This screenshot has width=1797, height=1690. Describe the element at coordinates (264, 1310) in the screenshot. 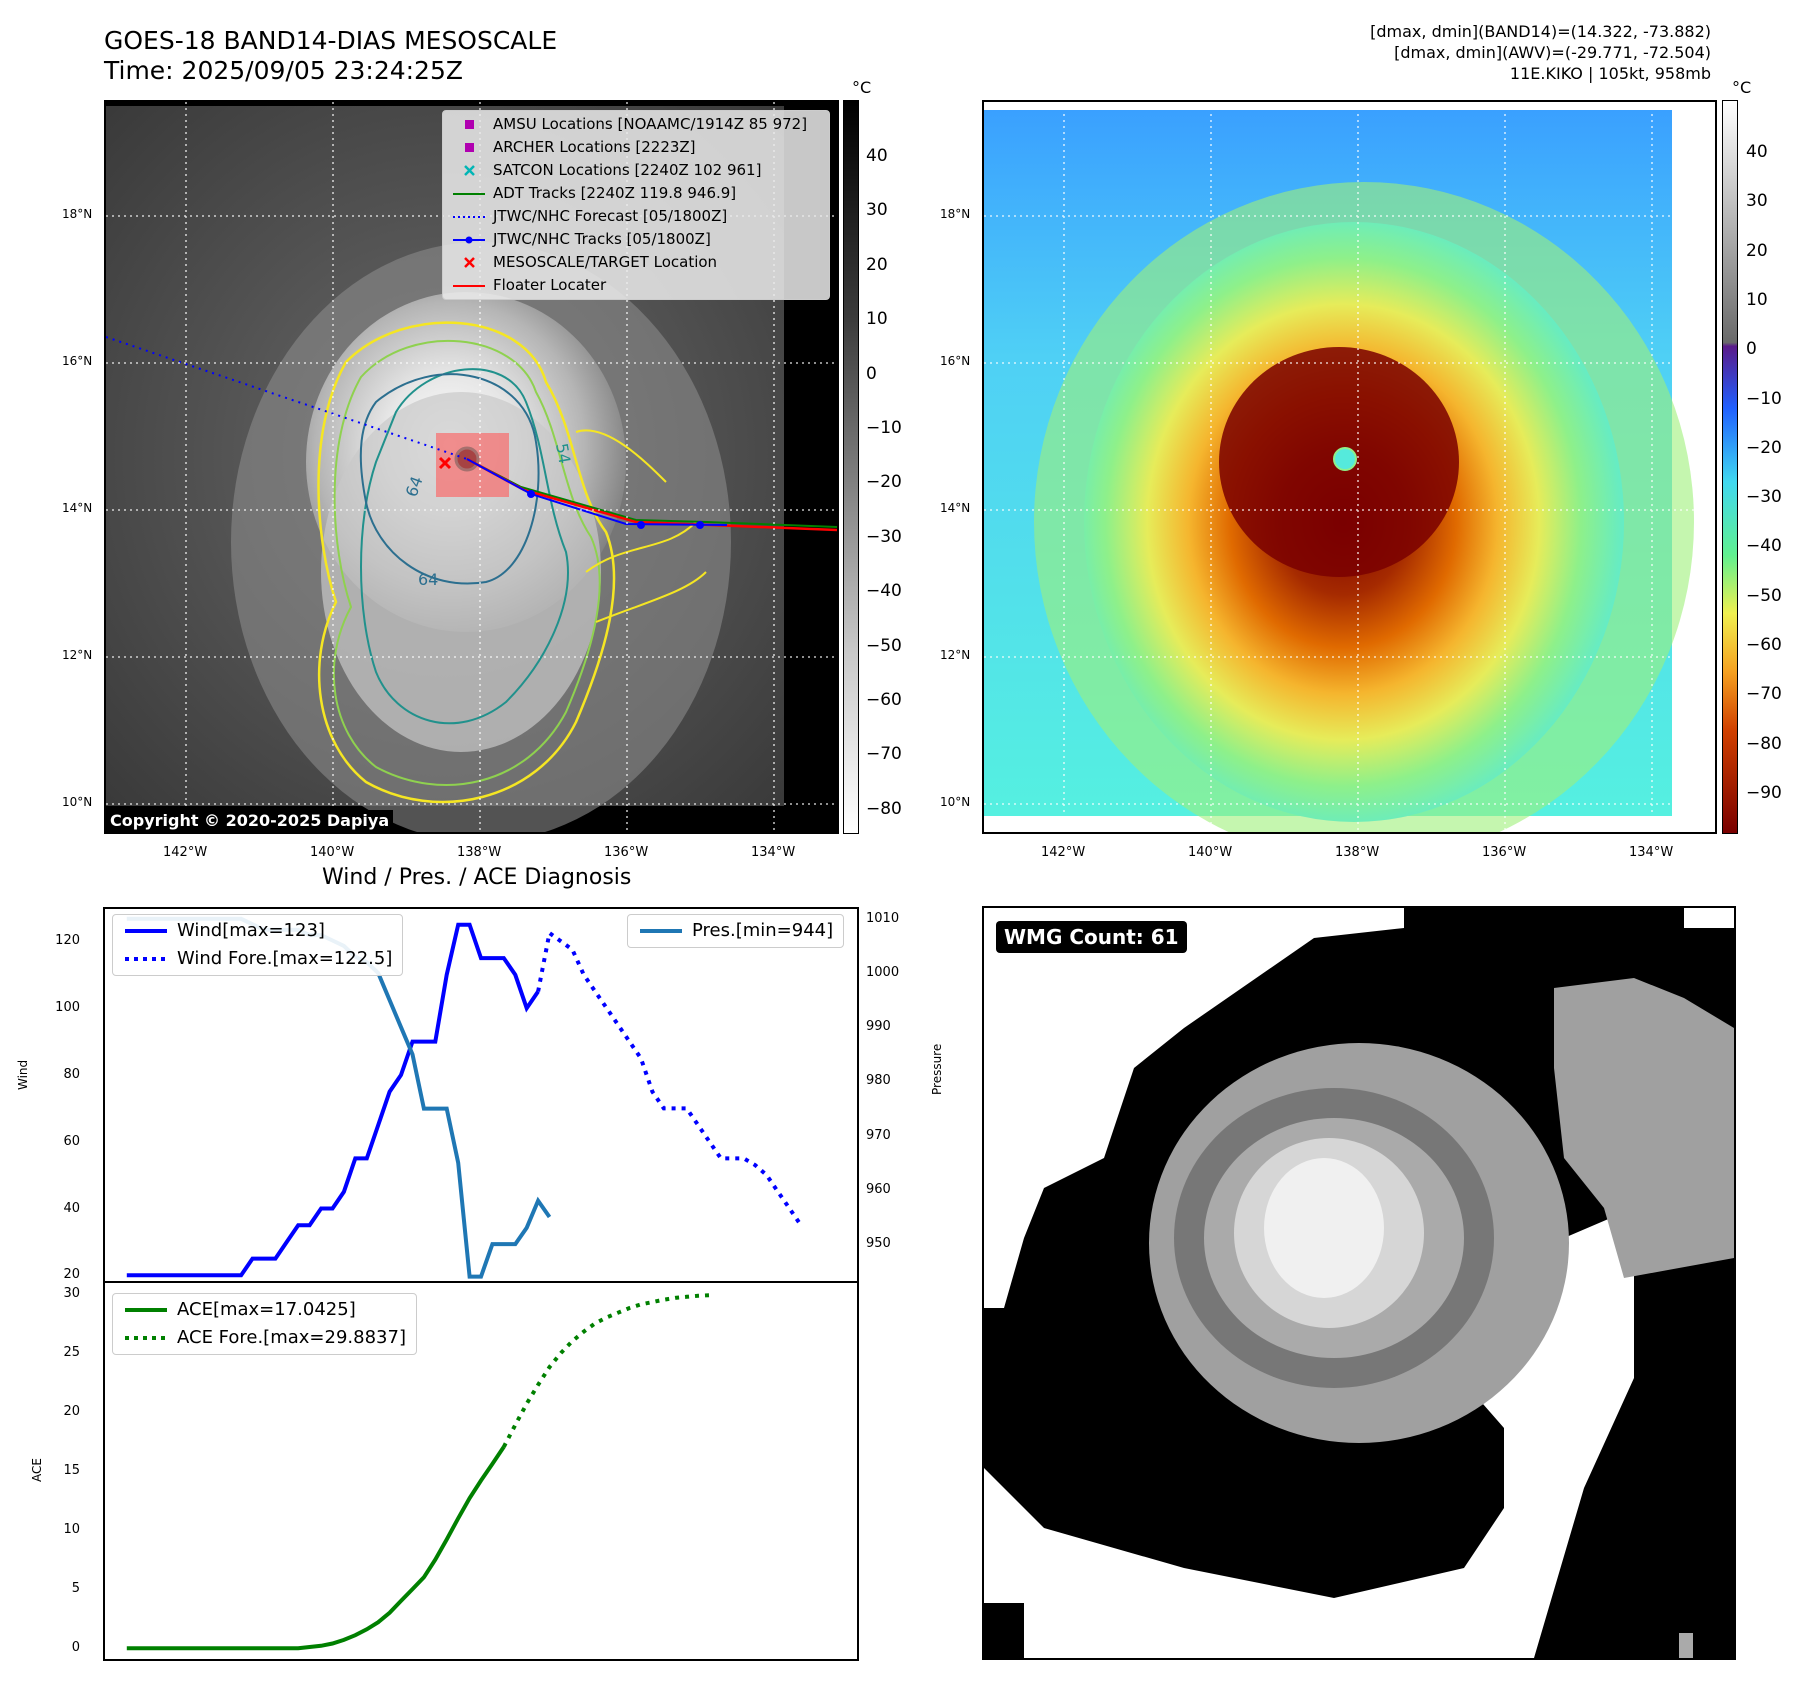

I see `legend-ace: ACE[max=17.0425]` at that location.